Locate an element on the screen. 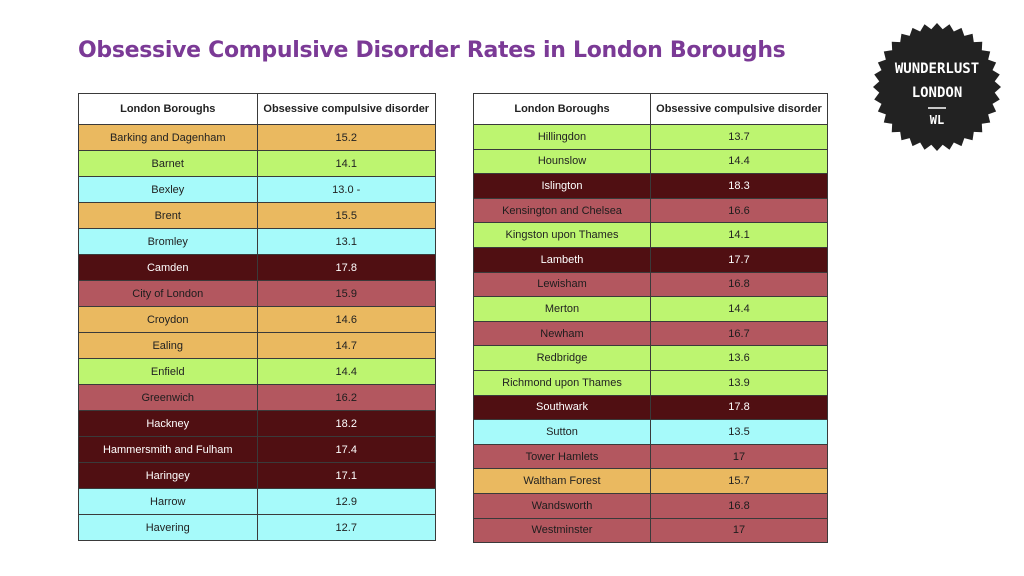 Image resolution: width=1024 pixels, height=576 pixels. ocd-rate-cell: 13.0 - is located at coordinates (346, 189).